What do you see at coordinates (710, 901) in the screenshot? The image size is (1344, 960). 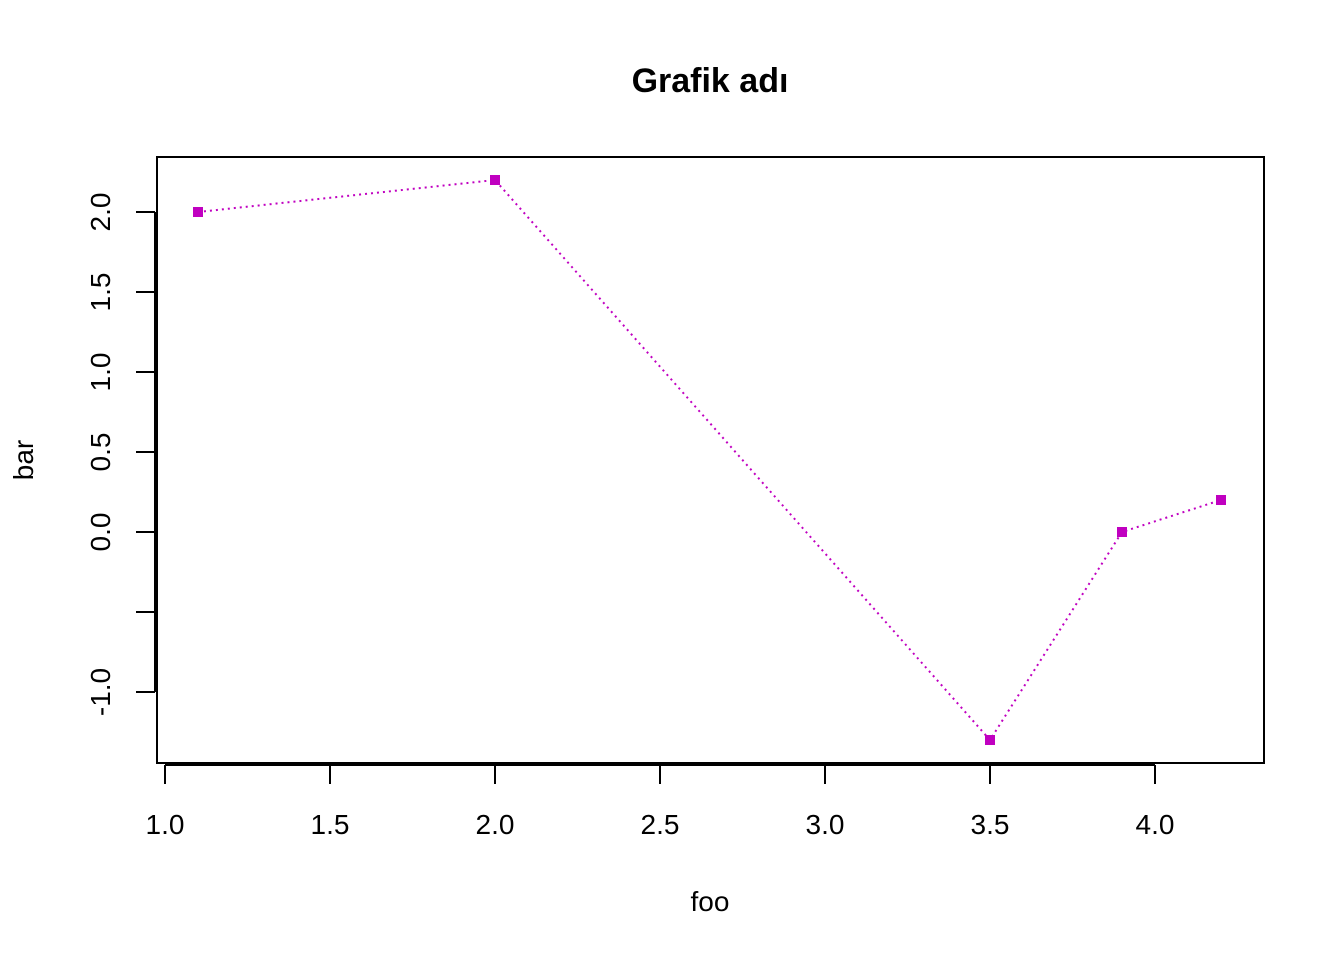 I see `x-axis-label: foo` at bounding box center [710, 901].